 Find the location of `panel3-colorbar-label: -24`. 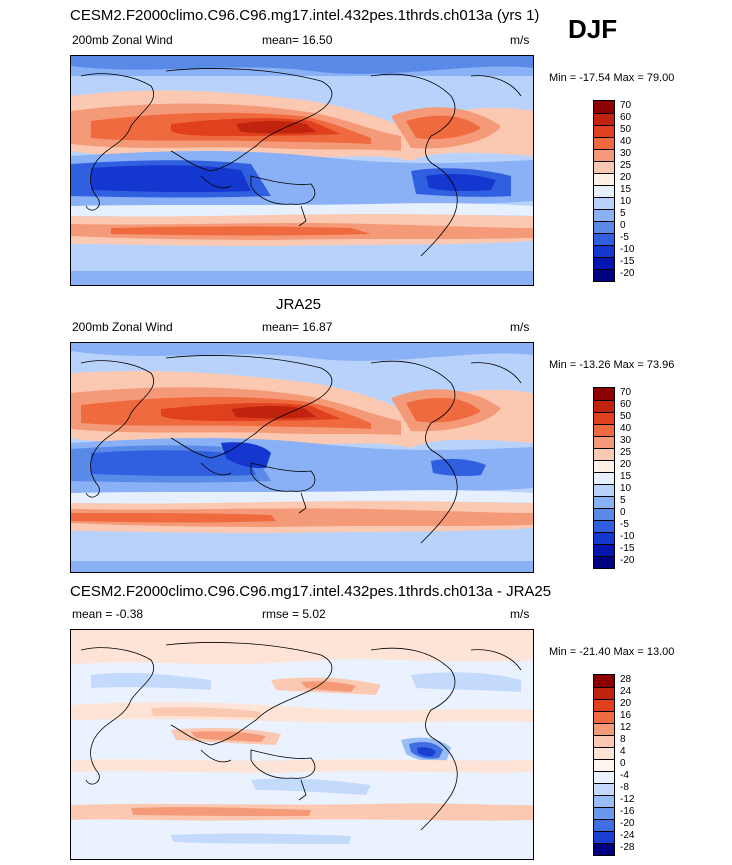

panel3-colorbar-label: -24 is located at coordinates (627, 835).